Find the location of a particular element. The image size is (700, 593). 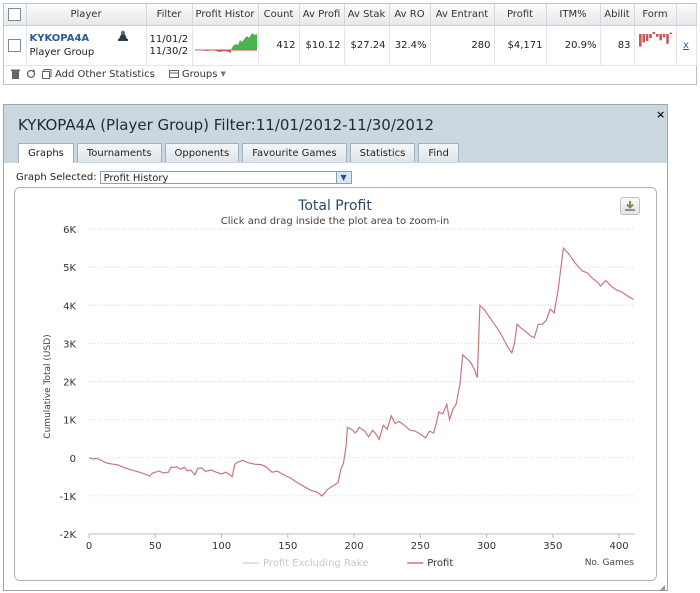

col-header-av-entrants: Av Entrant is located at coordinates (462, 15).